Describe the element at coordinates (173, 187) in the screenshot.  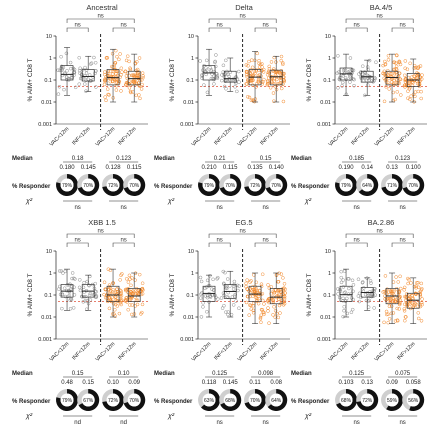
I see `responder-label: % Responder` at that location.